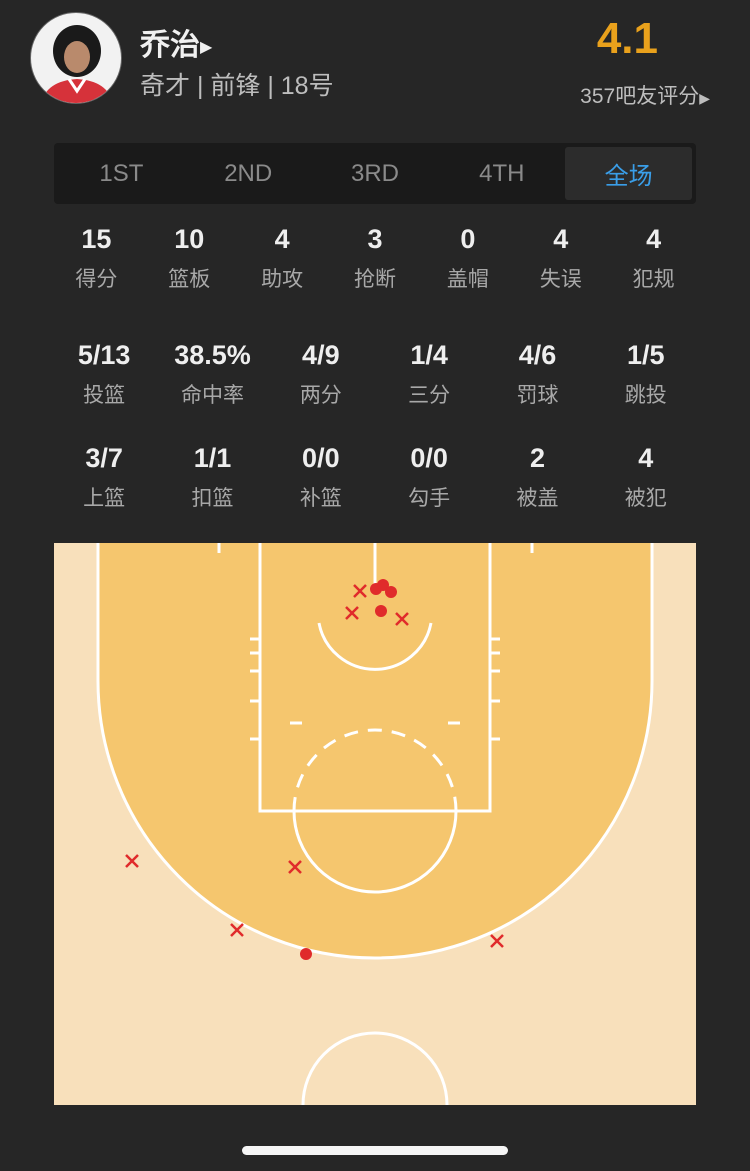 The width and height of the screenshot is (750, 1171). I want to click on tab-2nd: 2ND, so click(248, 173).